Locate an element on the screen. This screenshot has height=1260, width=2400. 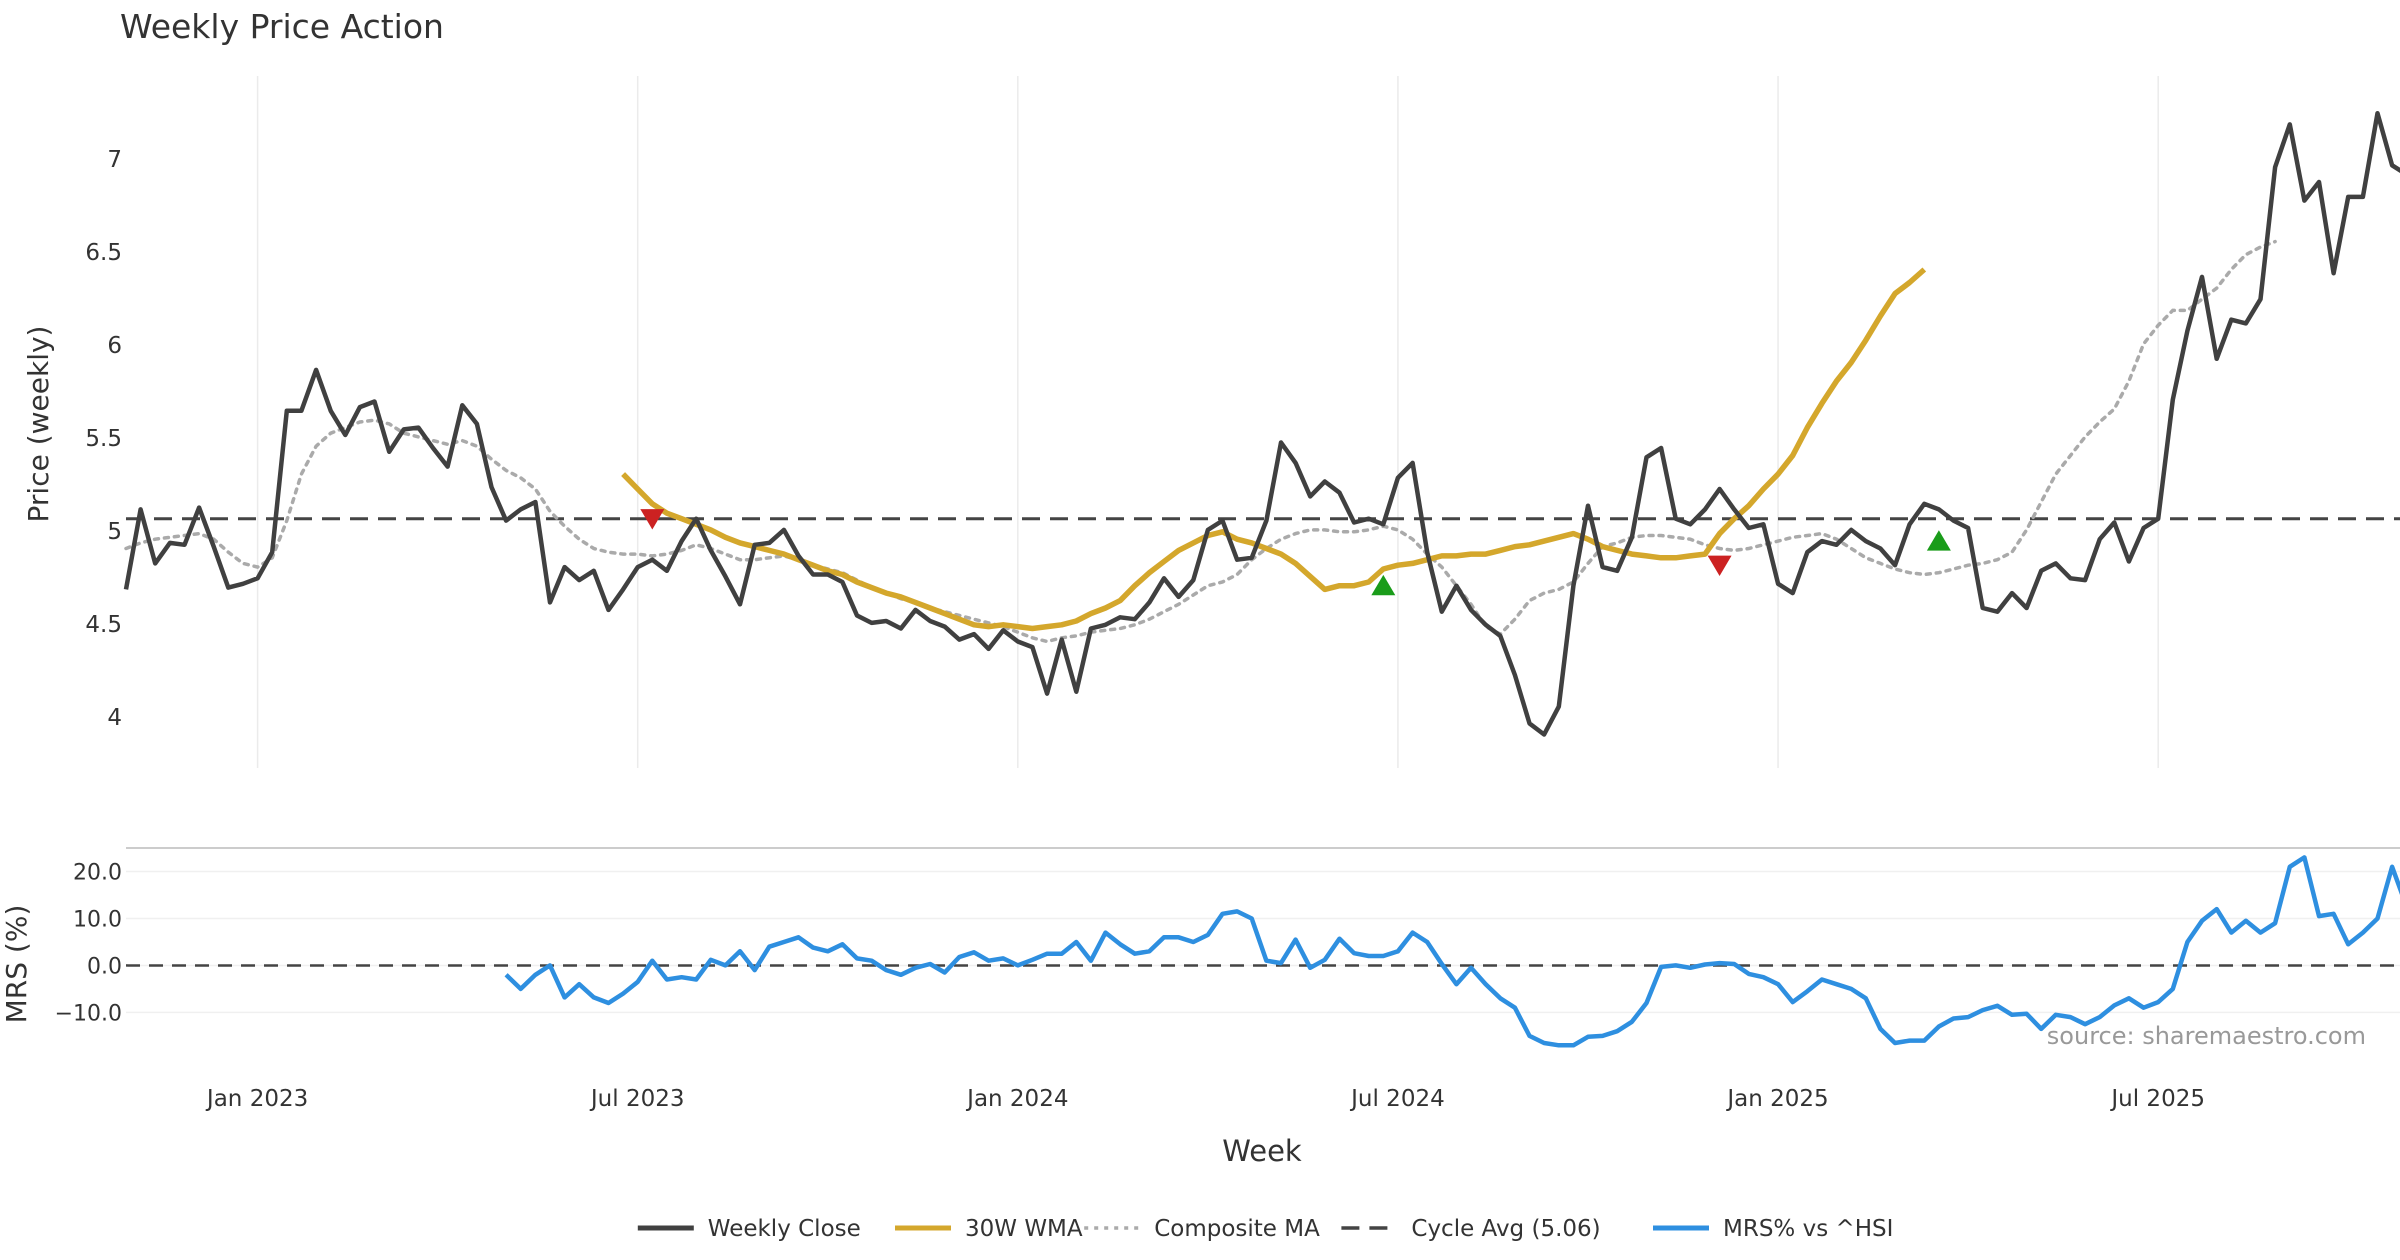
x-tick-label: Jul 2025 is located at coordinates (2157, 1099).